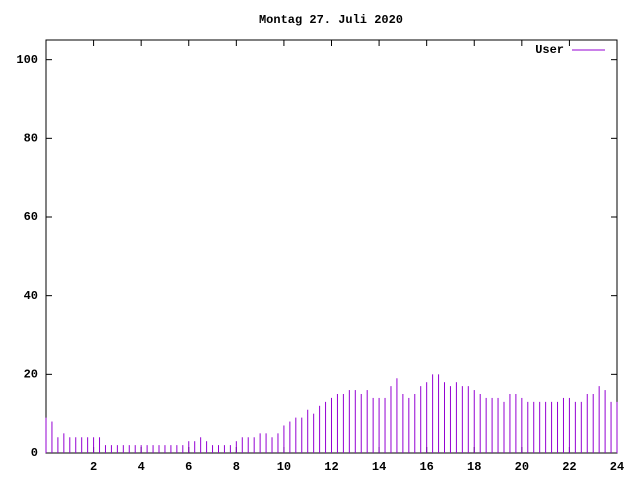  What do you see at coordinates (522, 467) in the screenshot?
I see `x-tick-label: 20` at bounding box center [522, 467].